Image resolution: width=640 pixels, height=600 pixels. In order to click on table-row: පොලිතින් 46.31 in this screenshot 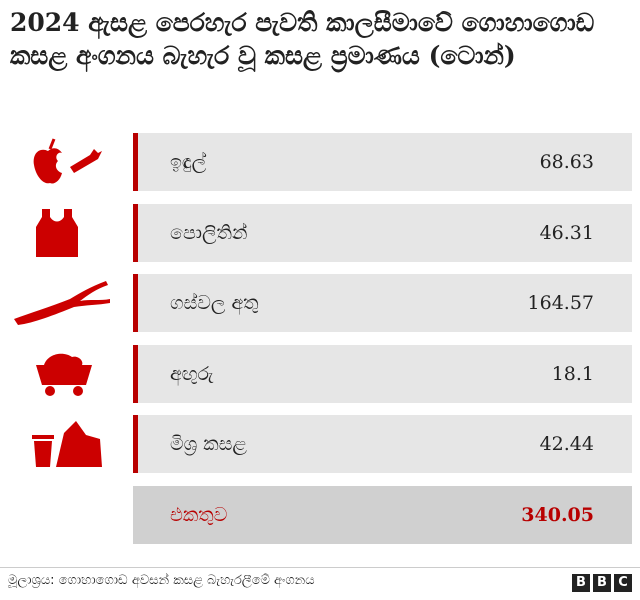, I will do `click(382, 232)`.